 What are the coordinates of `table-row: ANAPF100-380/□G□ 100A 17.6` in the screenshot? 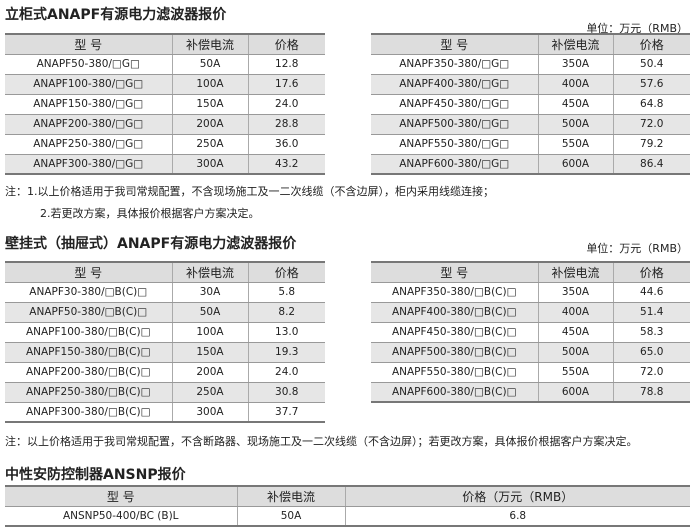 It's located at (165, 84).